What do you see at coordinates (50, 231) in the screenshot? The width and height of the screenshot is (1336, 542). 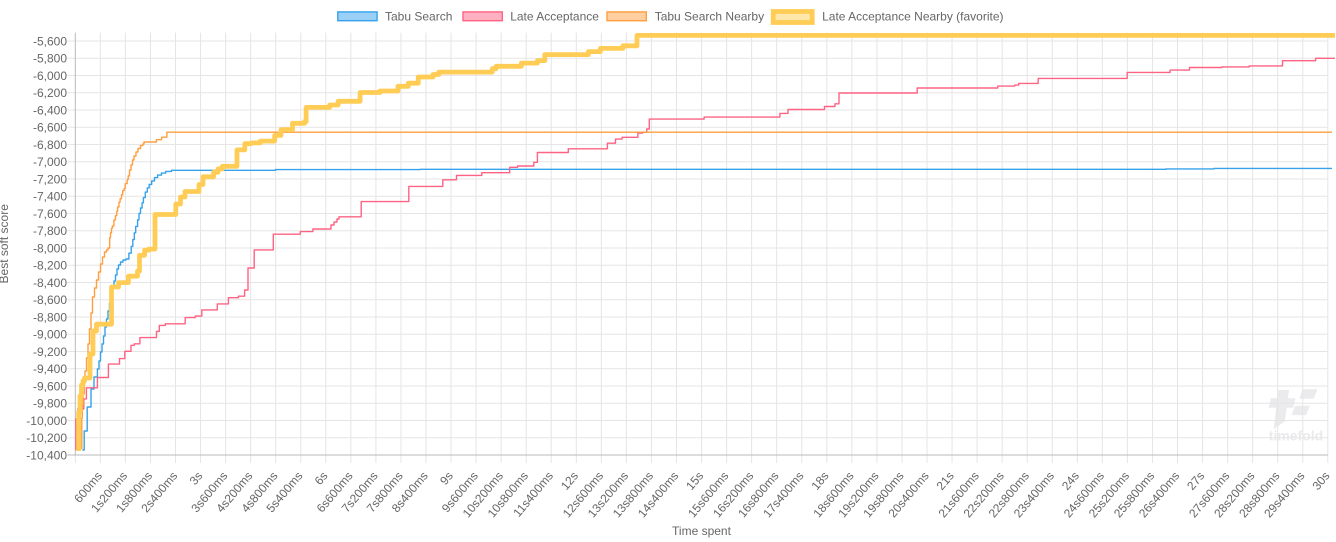 I see `svg-text: -7,800` at bounding box center [50, 231].